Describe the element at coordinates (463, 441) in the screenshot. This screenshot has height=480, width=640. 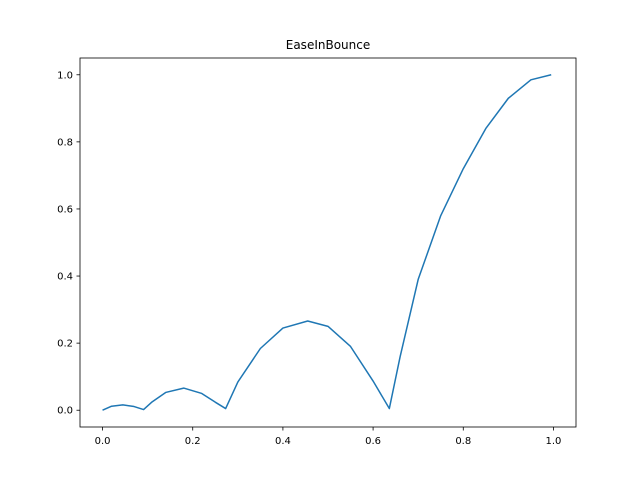
I see `x-tick-label: 0.8` at that location.